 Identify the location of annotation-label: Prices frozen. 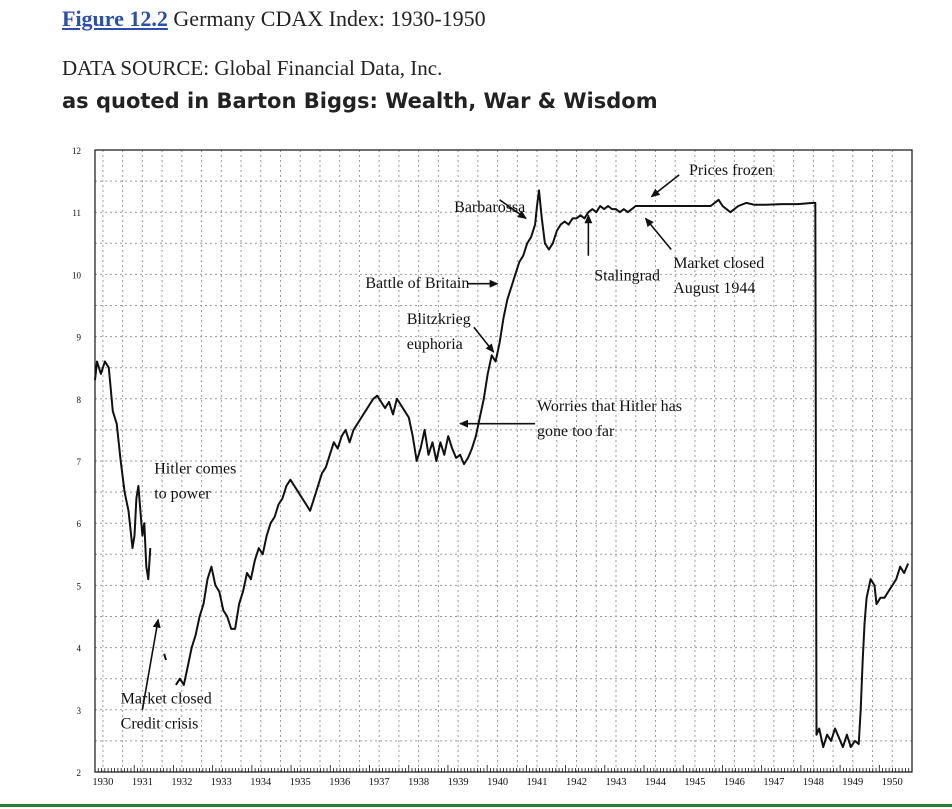
(731, 170).